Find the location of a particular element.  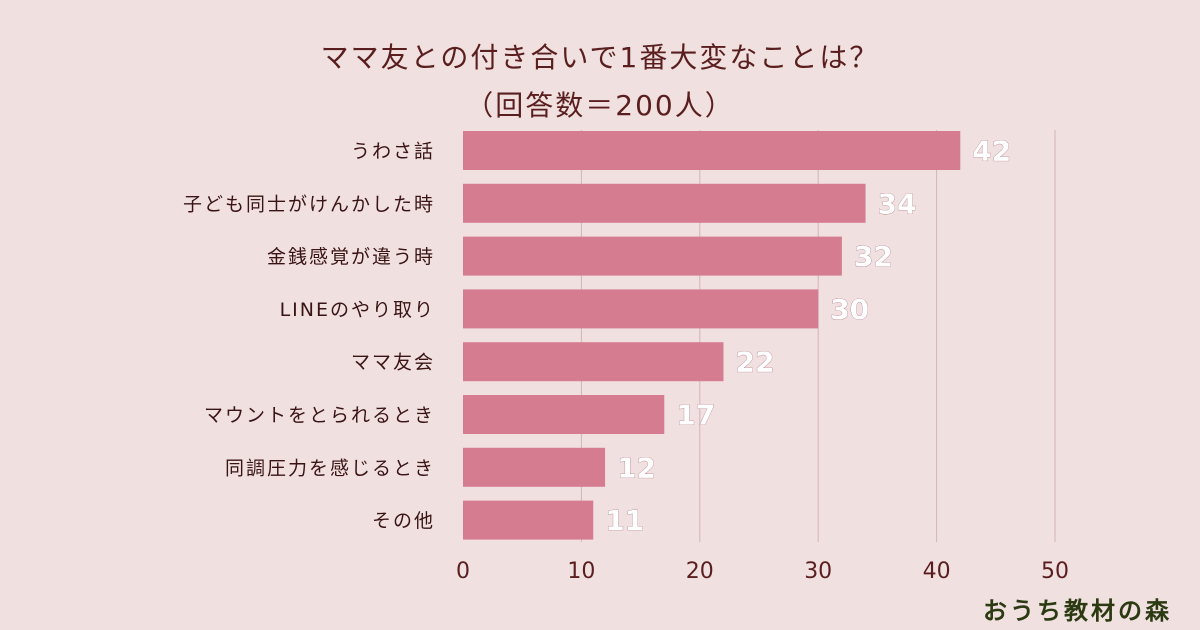

chart-subtitle: （回答数＝200人） is located at coordinates (600, 105).